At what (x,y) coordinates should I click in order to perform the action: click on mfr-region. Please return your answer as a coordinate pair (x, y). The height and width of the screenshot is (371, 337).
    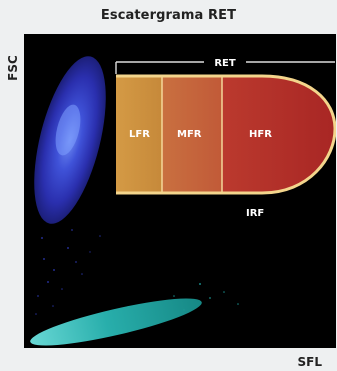
    Looking at the image, I should click on (192, 134).